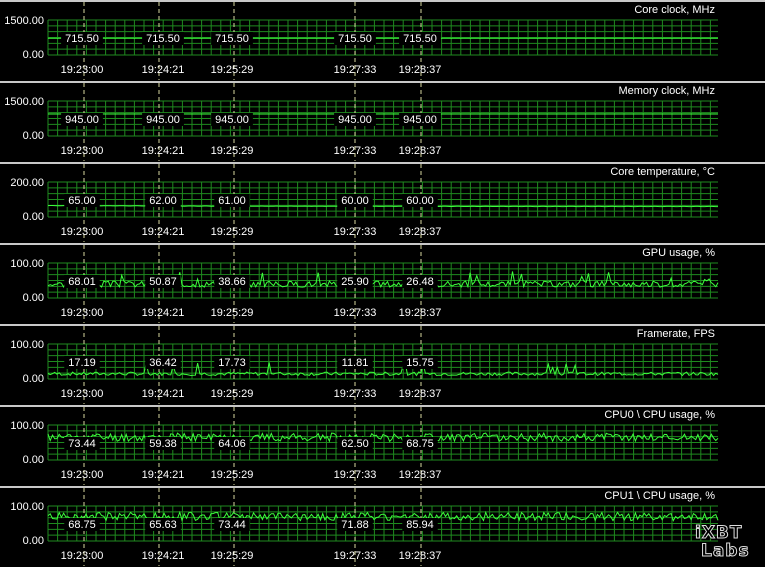 This screenshot has height=567, width=765. I want to click on panel-title: Core temperature, °C, so click(662, 172).